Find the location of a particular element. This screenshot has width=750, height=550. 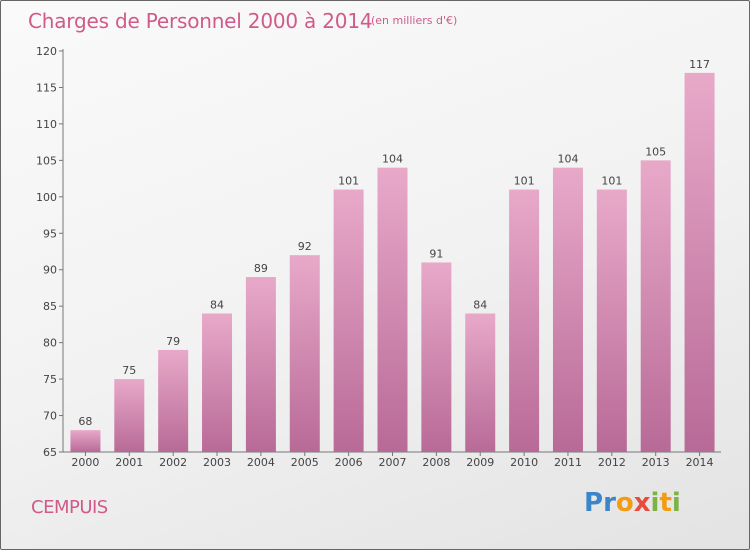

logo-letter: P is located at coordinates (594, 503).